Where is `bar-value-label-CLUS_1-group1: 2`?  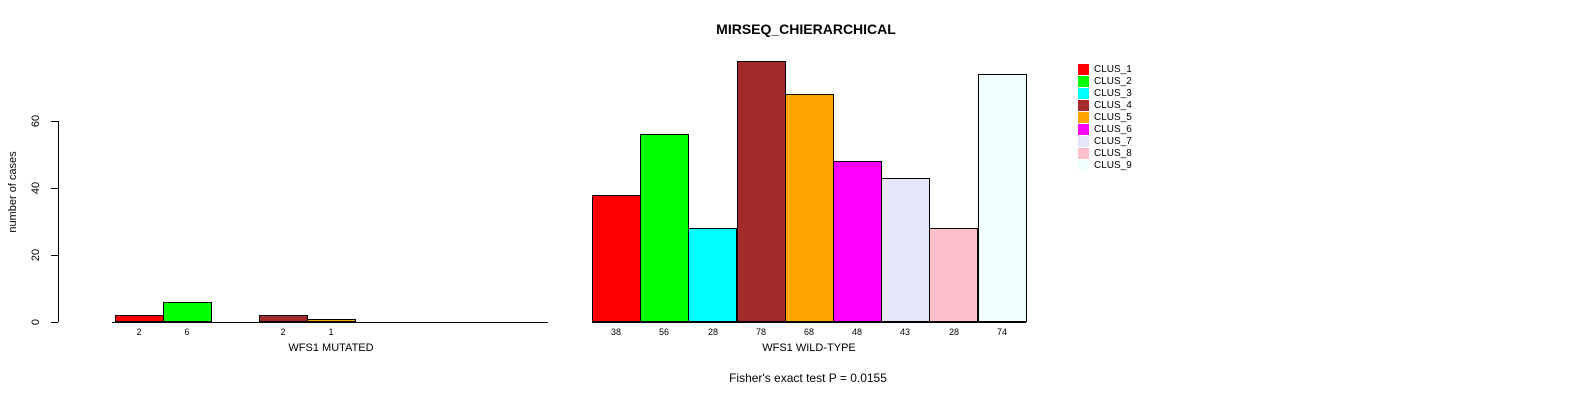
bar-value-label-CLUS_1-group1: 2 is located at coordinates (139, 332).